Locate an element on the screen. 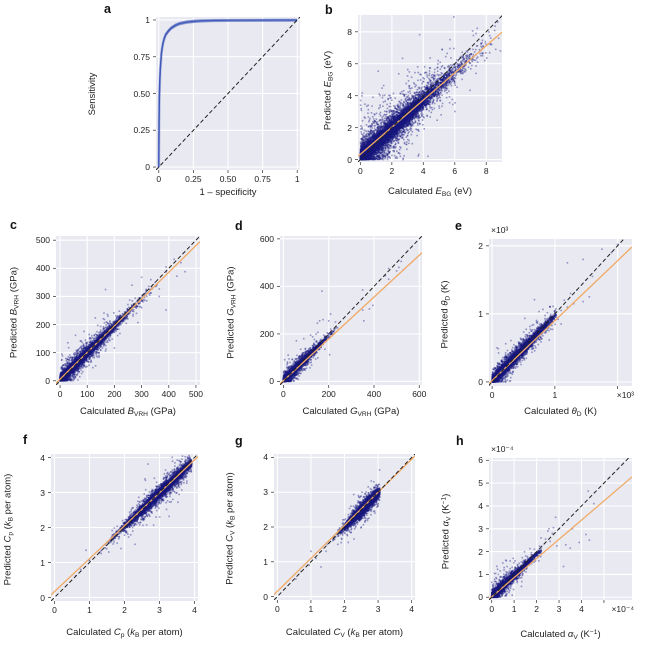  y-axis-label: Predicted CV (kB per atom) is located at coordinates (230, 528).